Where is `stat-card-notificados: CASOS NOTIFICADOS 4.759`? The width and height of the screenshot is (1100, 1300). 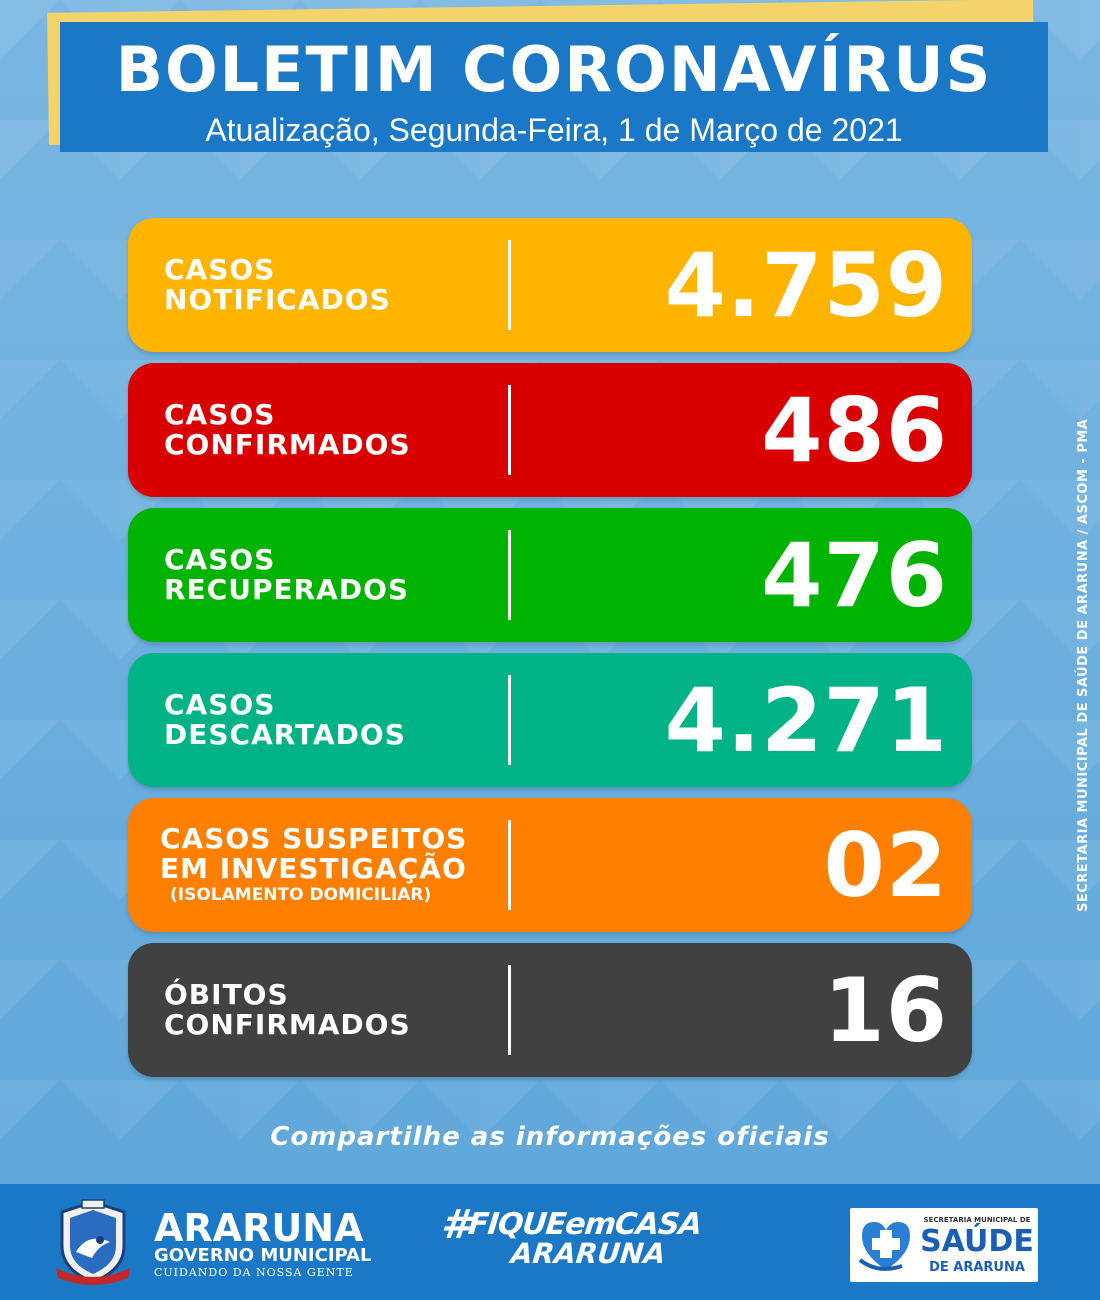 stat-card-notificados: CASOS NOTIFICADOS 4.759 is located at coordinates (550, 285).